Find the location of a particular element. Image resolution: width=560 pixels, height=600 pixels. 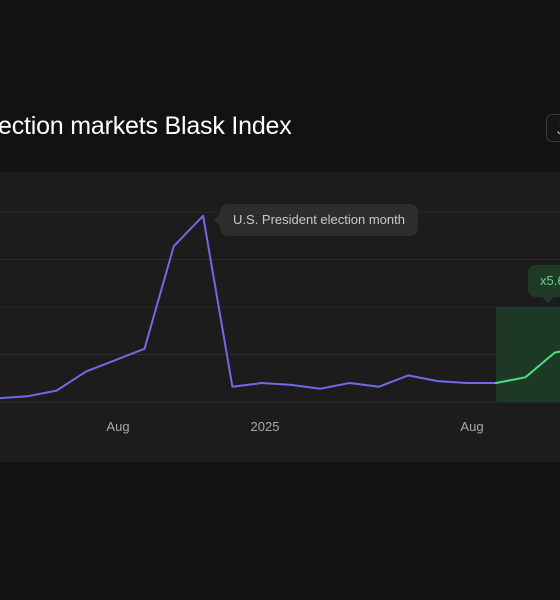

range-select-button: J is located at coordinates (553, 128).